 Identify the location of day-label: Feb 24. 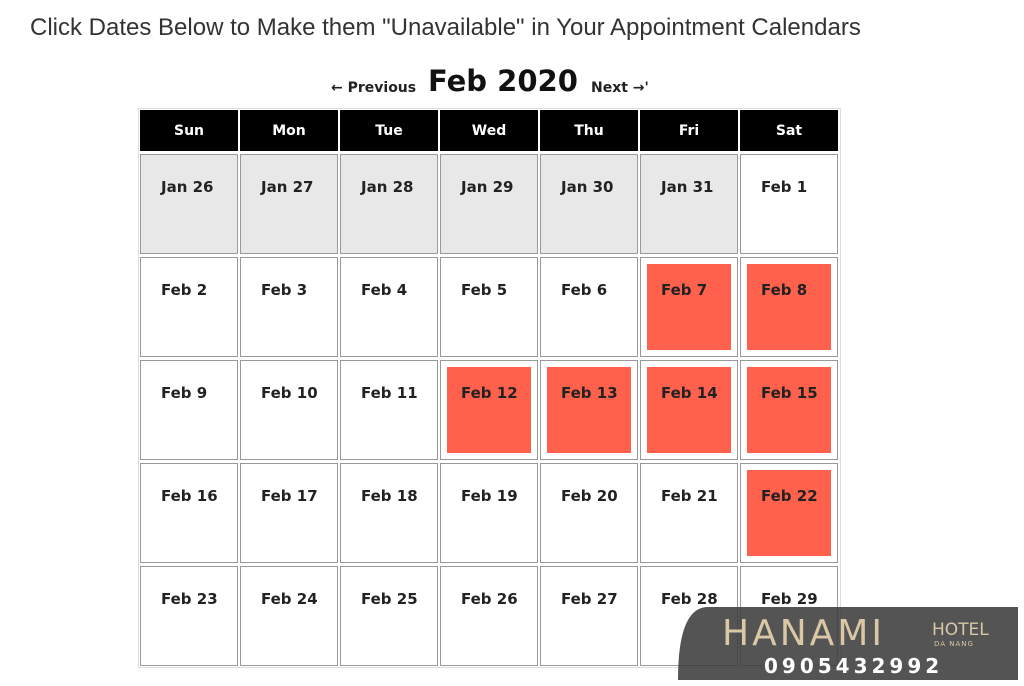
(289, 599).